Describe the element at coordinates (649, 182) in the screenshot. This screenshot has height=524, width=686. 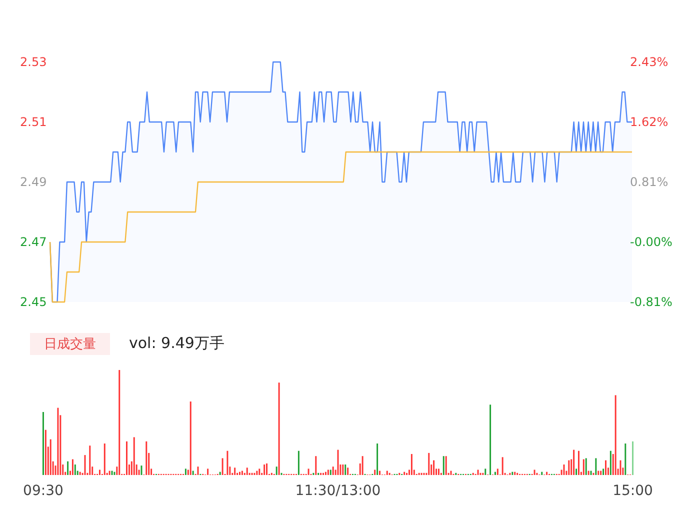
I see `y2-tick-label: 0.81%` at that location.